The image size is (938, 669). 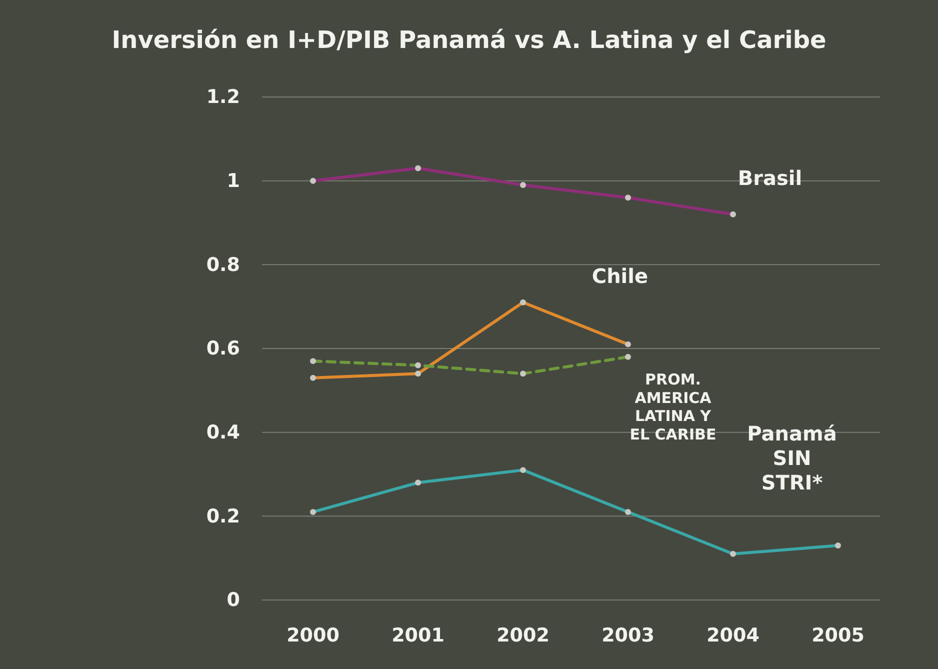 I want to click on x-tick-label: 2005, so click(x=838, y=635).